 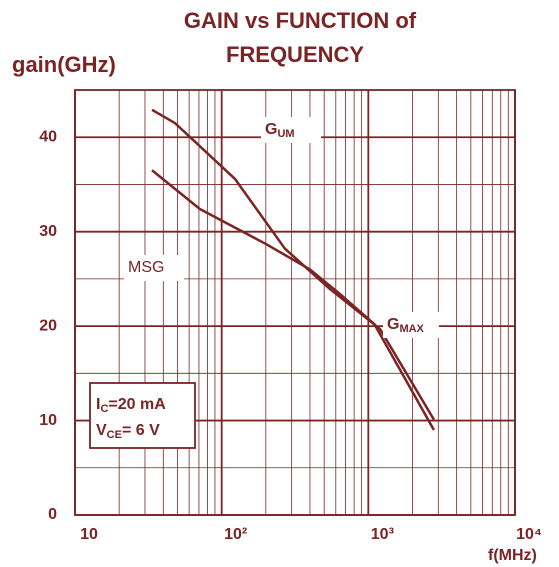 I want to click on chart-title: GAIN vs FUNCTION of, so click(x=300, y=20).